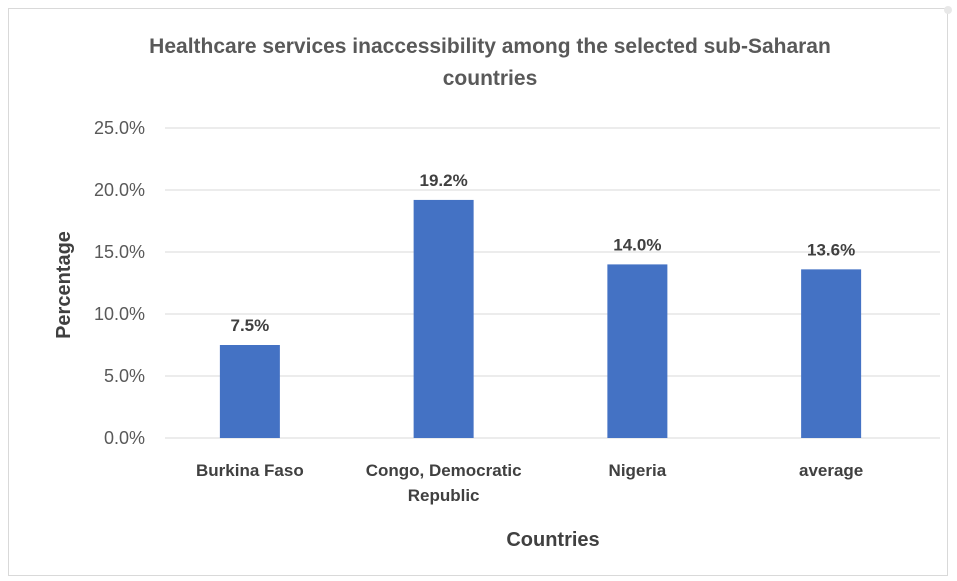  Describe the element at coordinates (637, 244) in the screenshot. I see `data-label: 14.0%` at that location.